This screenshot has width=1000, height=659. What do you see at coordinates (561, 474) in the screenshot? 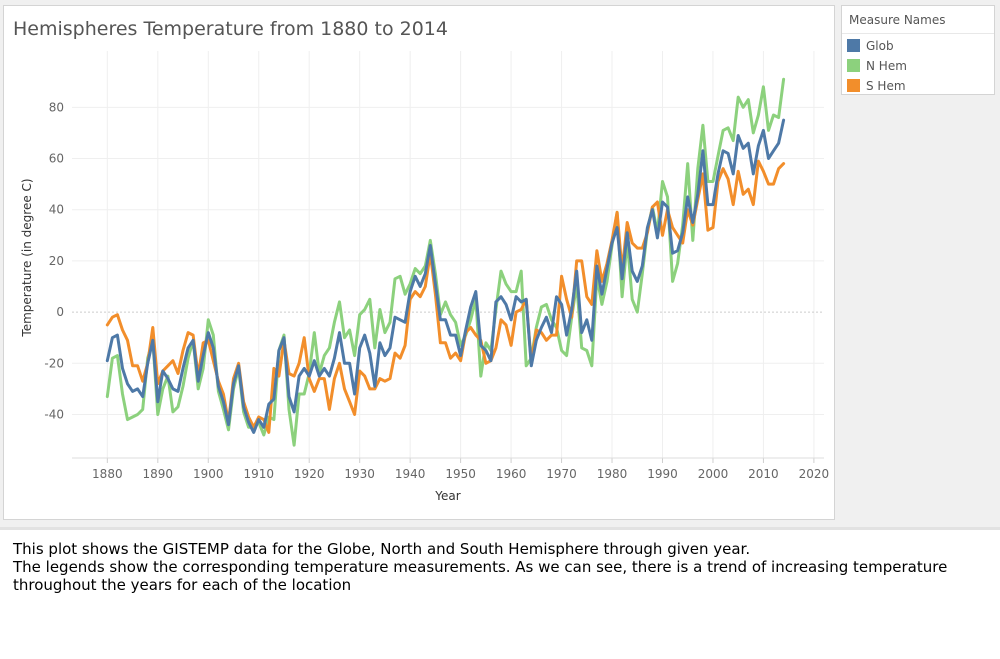
I see `x-tick-label: 1970` at bounding box center [561, 474].